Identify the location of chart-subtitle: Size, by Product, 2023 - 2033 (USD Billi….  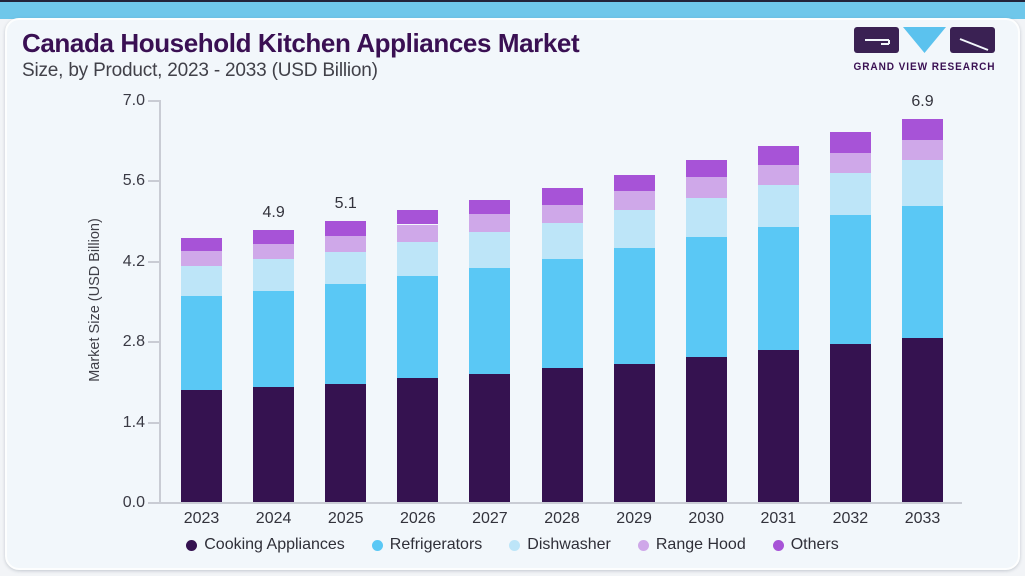
(200, 70).